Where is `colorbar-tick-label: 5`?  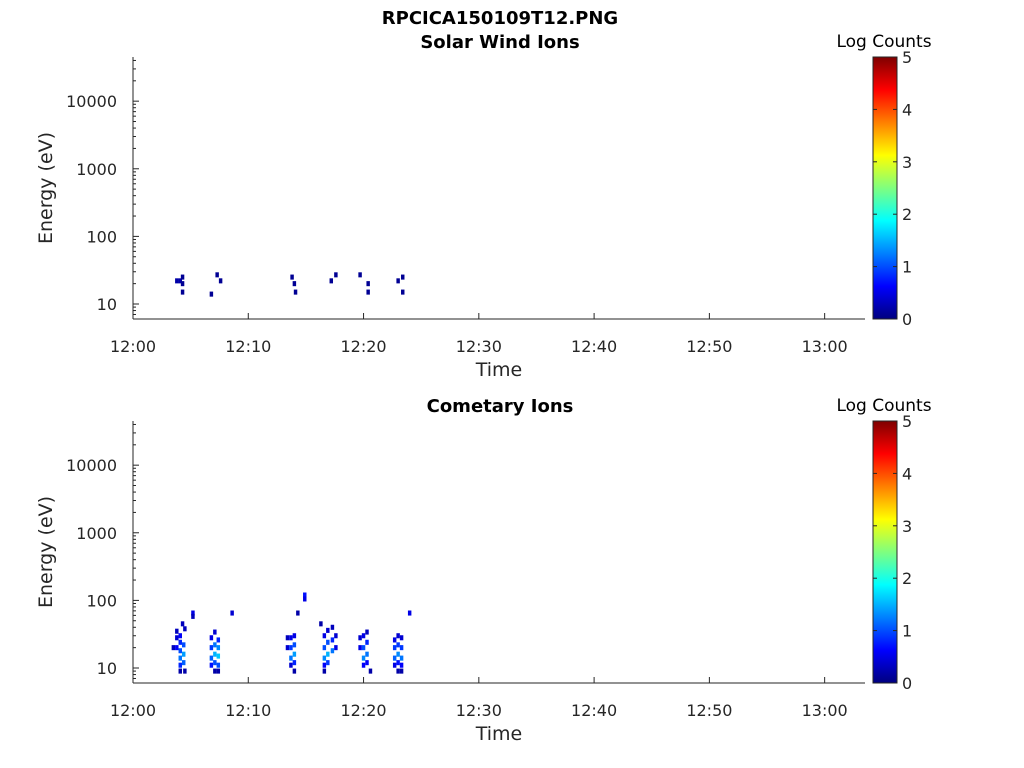 colorbar-tick-label: 5 is located at coordinates (907, 57).